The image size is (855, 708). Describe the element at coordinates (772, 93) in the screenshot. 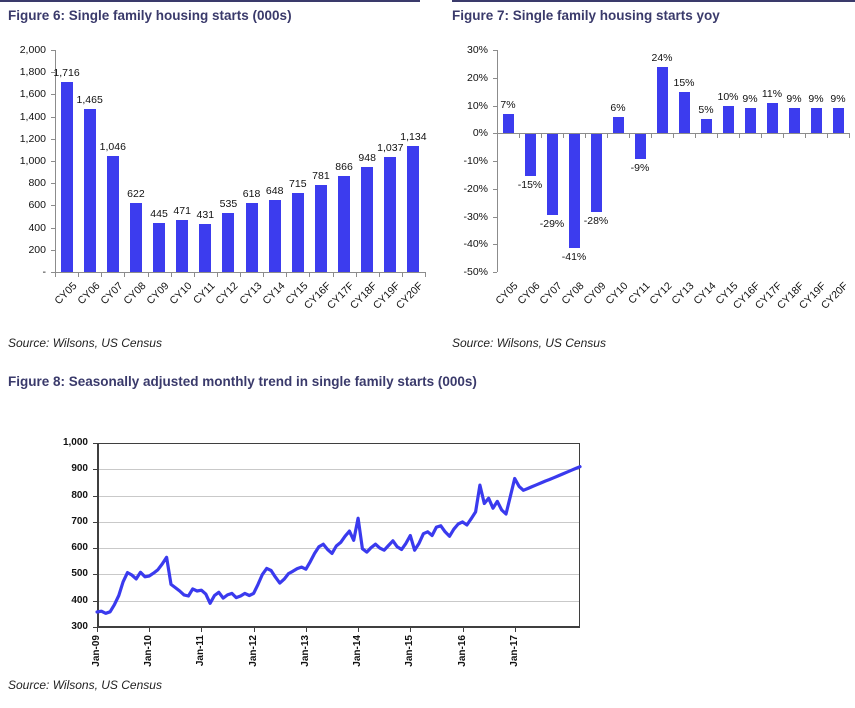

I see `bar-value-label: 11%` at that location.